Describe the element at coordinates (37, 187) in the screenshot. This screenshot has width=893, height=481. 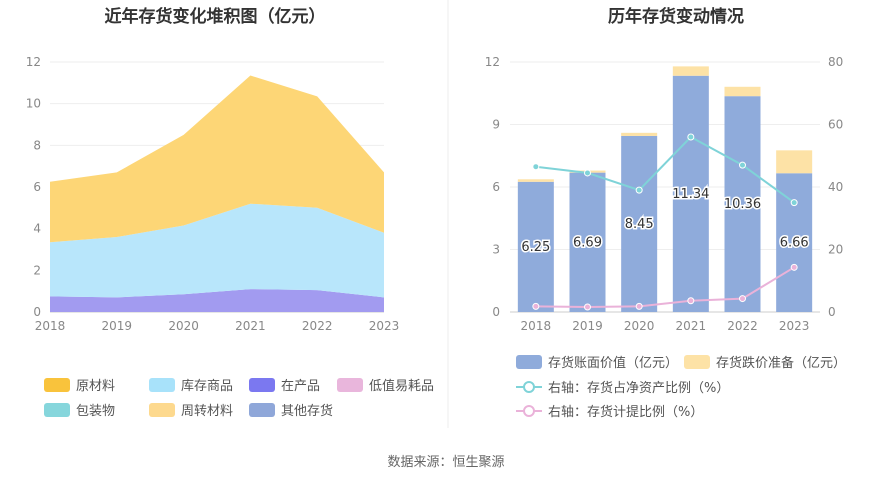
I see `left-y-tick-label: 6` at that location.